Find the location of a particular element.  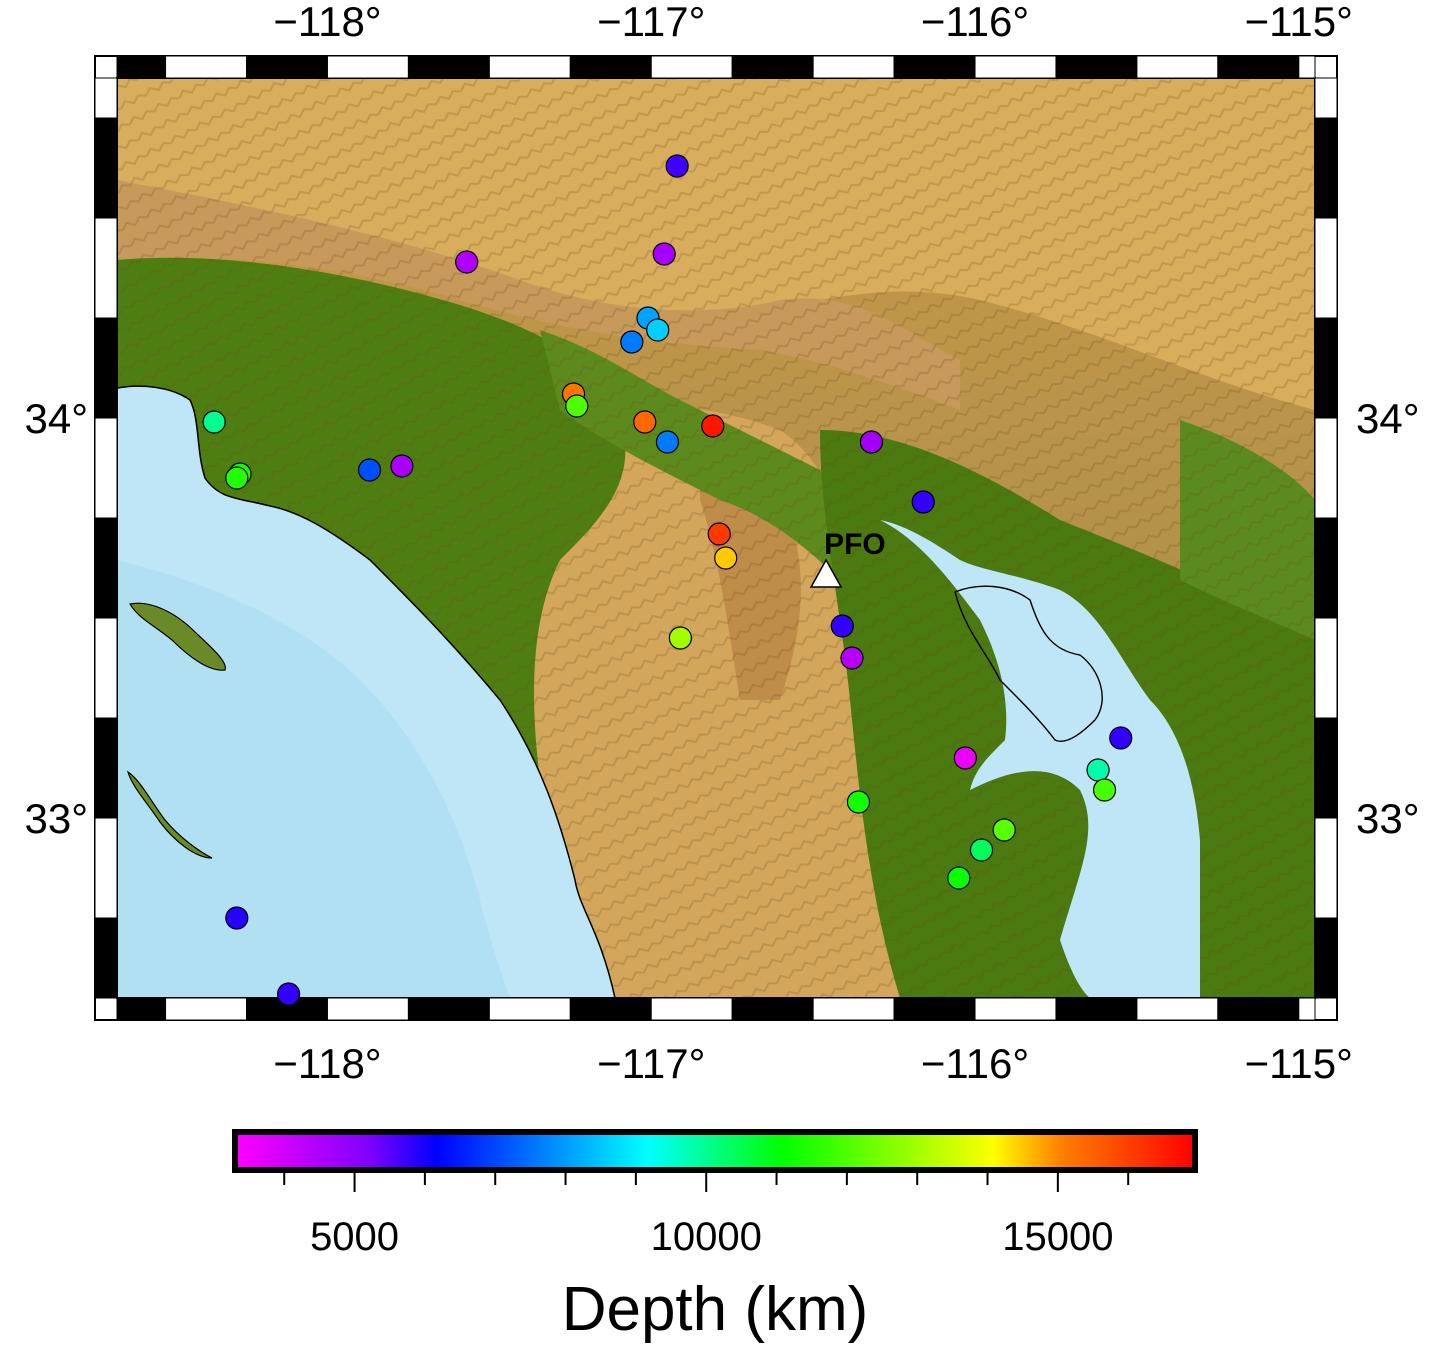

san-clemente-island is located at coordinates (169, 814).